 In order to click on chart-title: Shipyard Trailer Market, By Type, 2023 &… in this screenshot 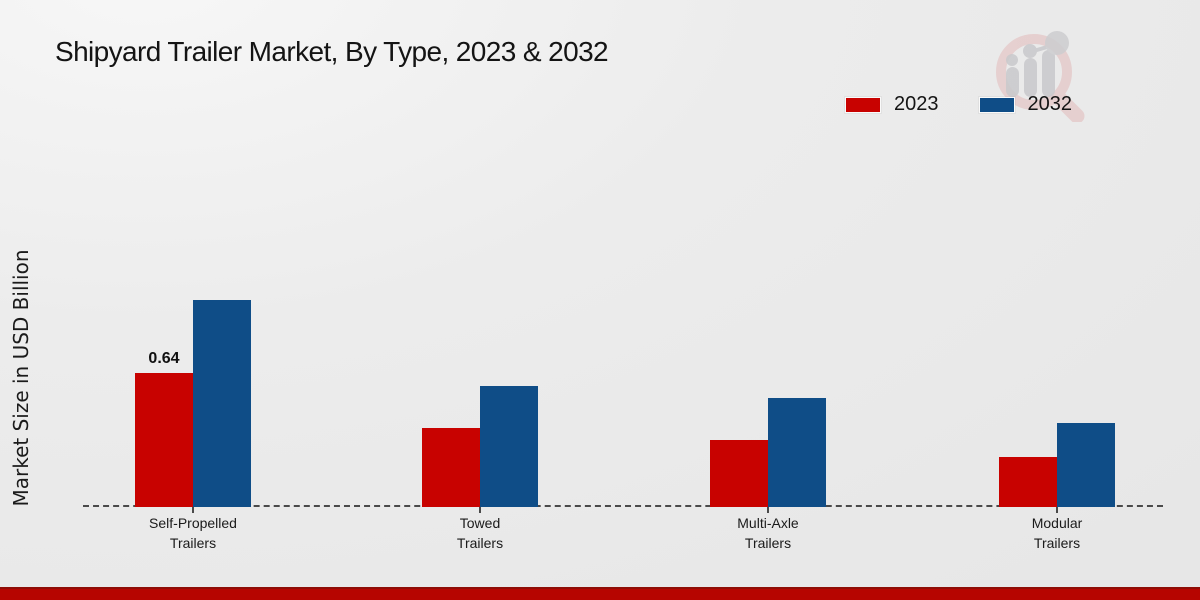, I will do `click(332, 51)`.